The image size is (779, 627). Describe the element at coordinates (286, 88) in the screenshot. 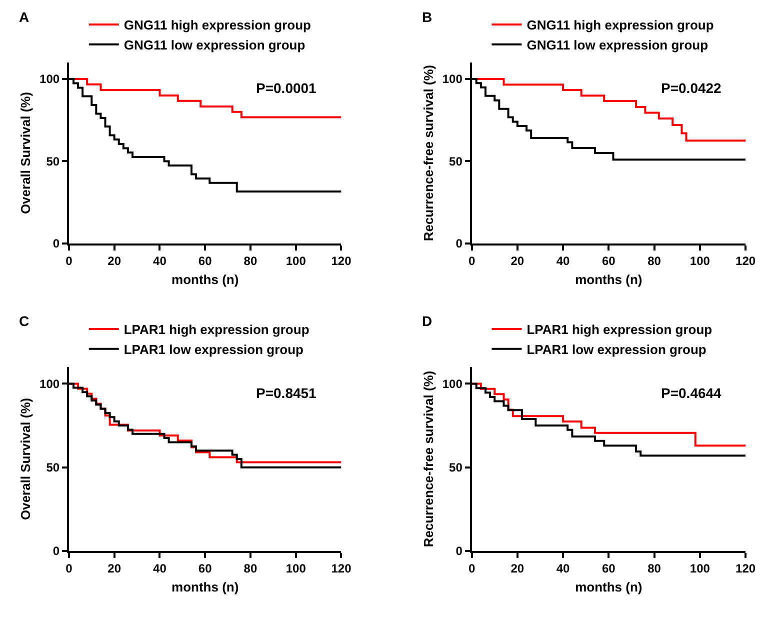

I see `annotation: P=0.0001` at that location.